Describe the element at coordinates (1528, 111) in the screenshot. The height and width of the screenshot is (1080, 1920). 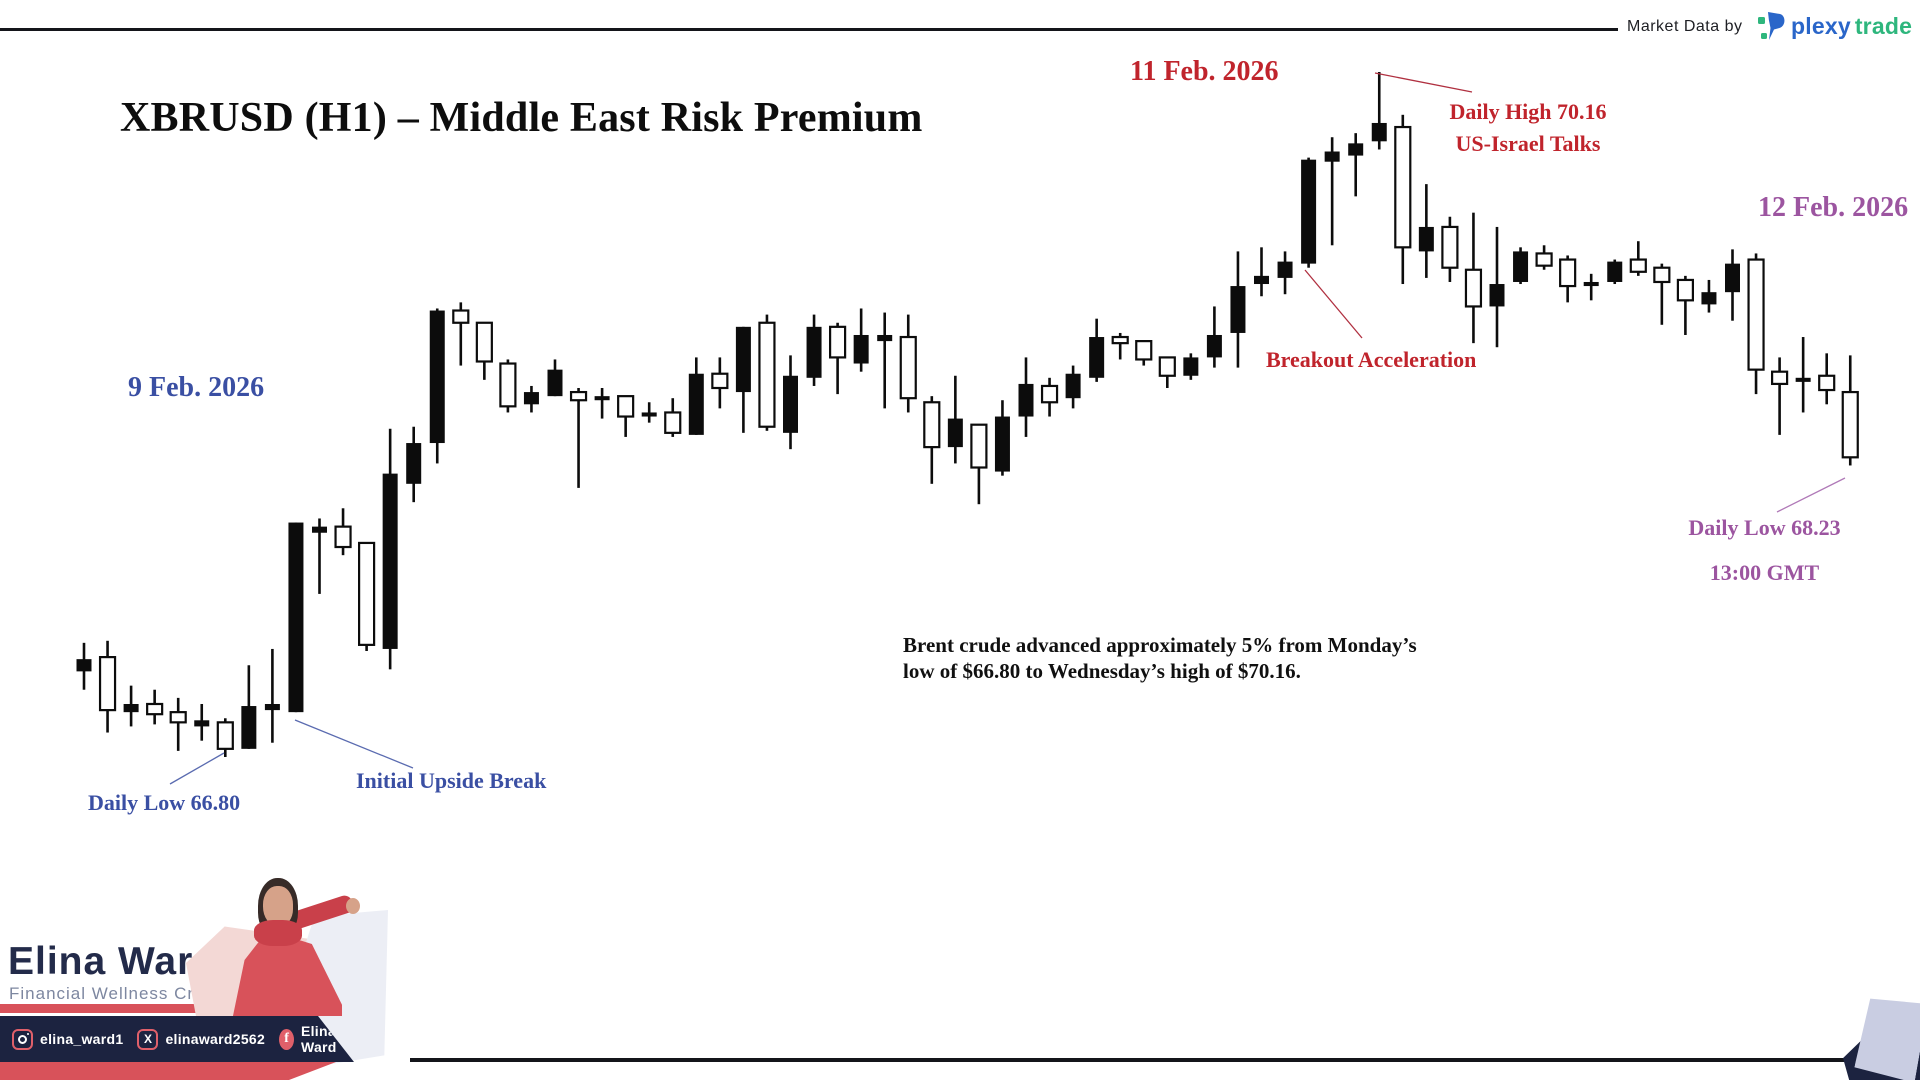
I see `annotation-daily-high-line1: Daily High 70.16` at that location.